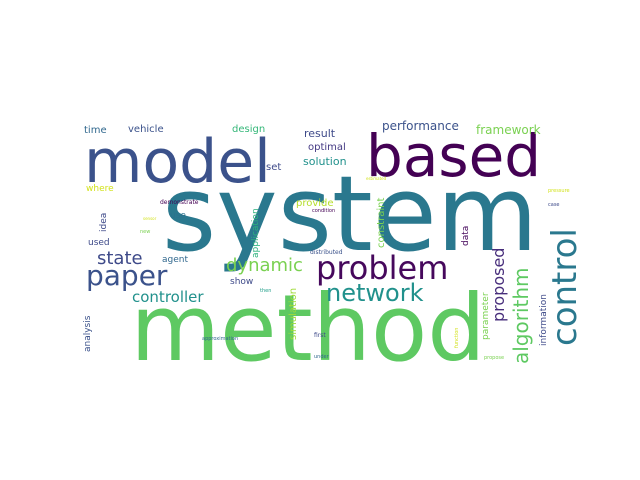 This screenshot has width=640, height=480. Describe the element at coordinates (376, 178) in the screenshot. I see `word-estimated: estimated` at that location.